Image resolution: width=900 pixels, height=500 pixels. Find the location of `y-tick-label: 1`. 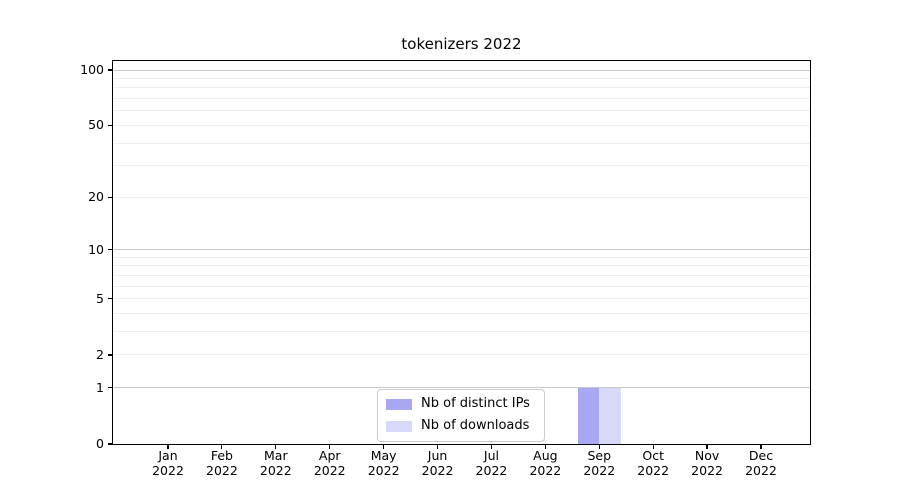

y-tick-label: 1 is located at coordinates (100, 387).